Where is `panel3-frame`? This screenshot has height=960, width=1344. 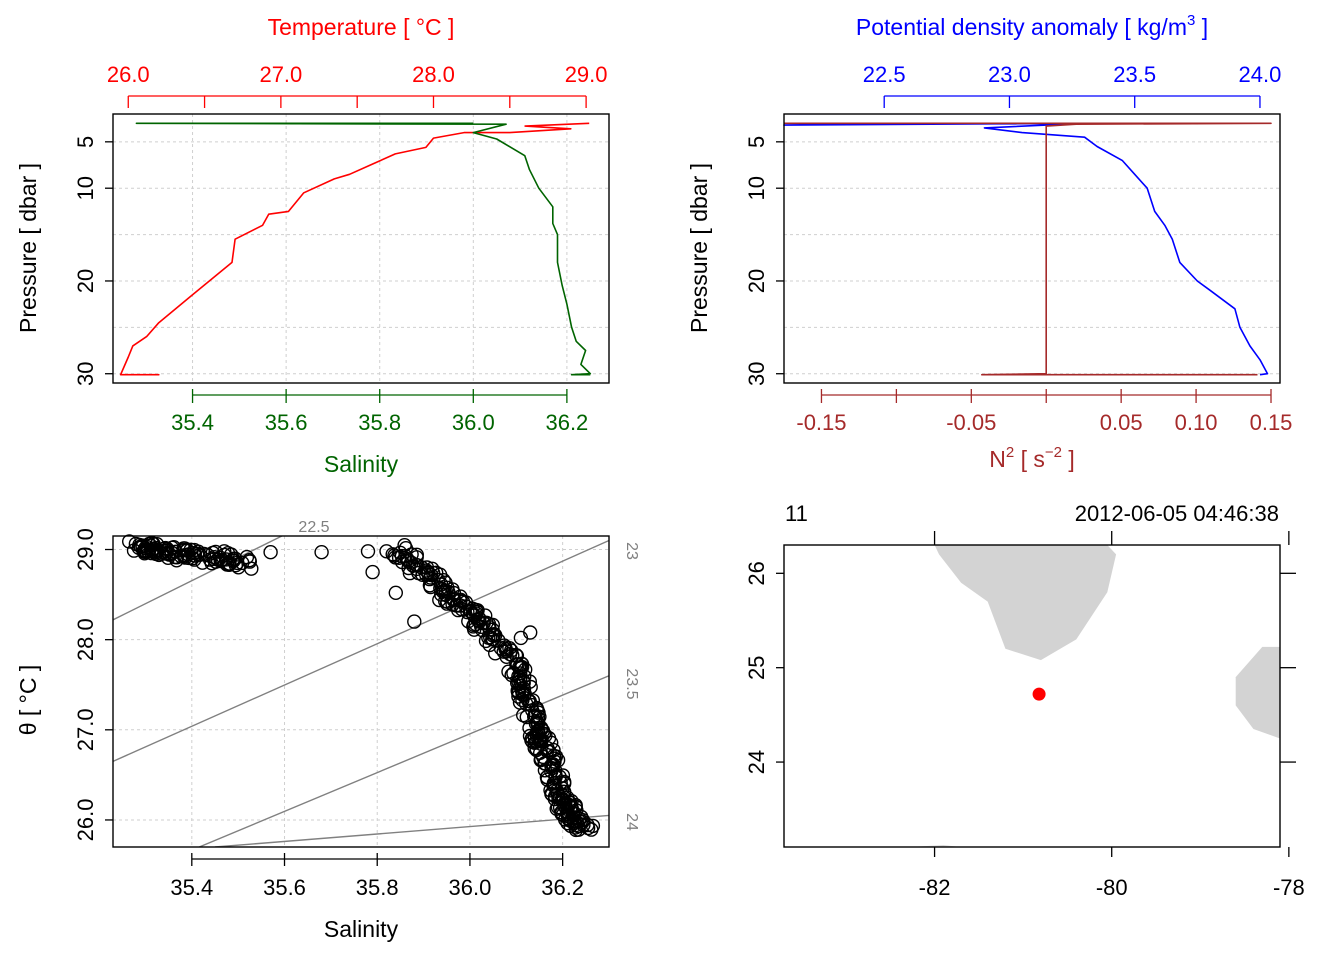
panel3-frame is located at coordinates (361, 691).